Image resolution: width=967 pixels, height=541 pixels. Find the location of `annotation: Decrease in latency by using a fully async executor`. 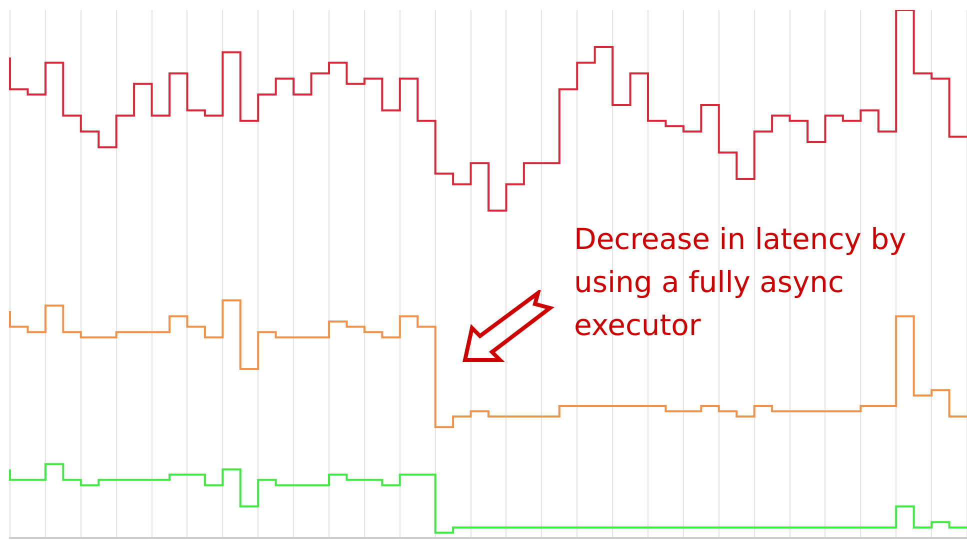

annotation: Decrease in latency by using a fully async executor is located at coordinates (741, 282).